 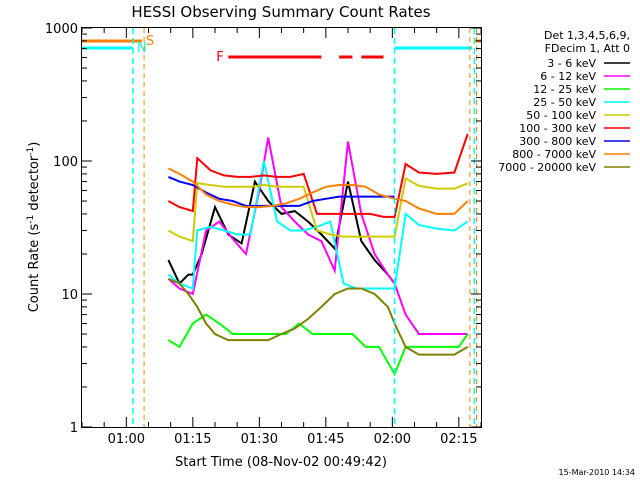 What do you see at coordinates (69, 295) in the screenshot?
I see `y-tick-label: 10` at bounding box center [69, 295].